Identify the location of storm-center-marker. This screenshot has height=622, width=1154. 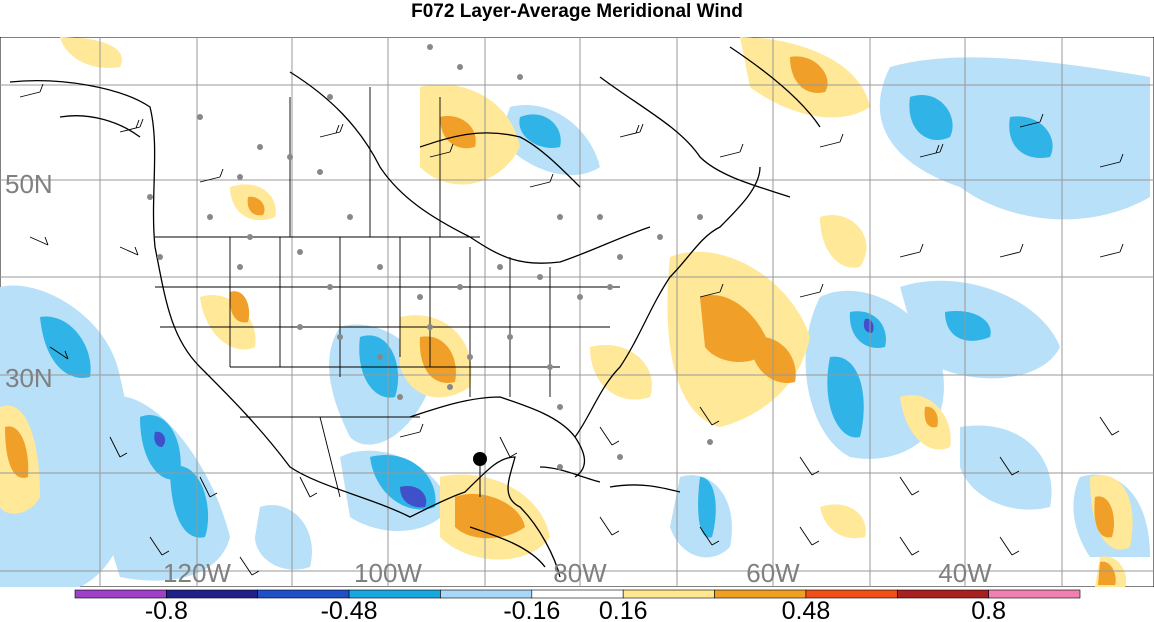
(480, 474).